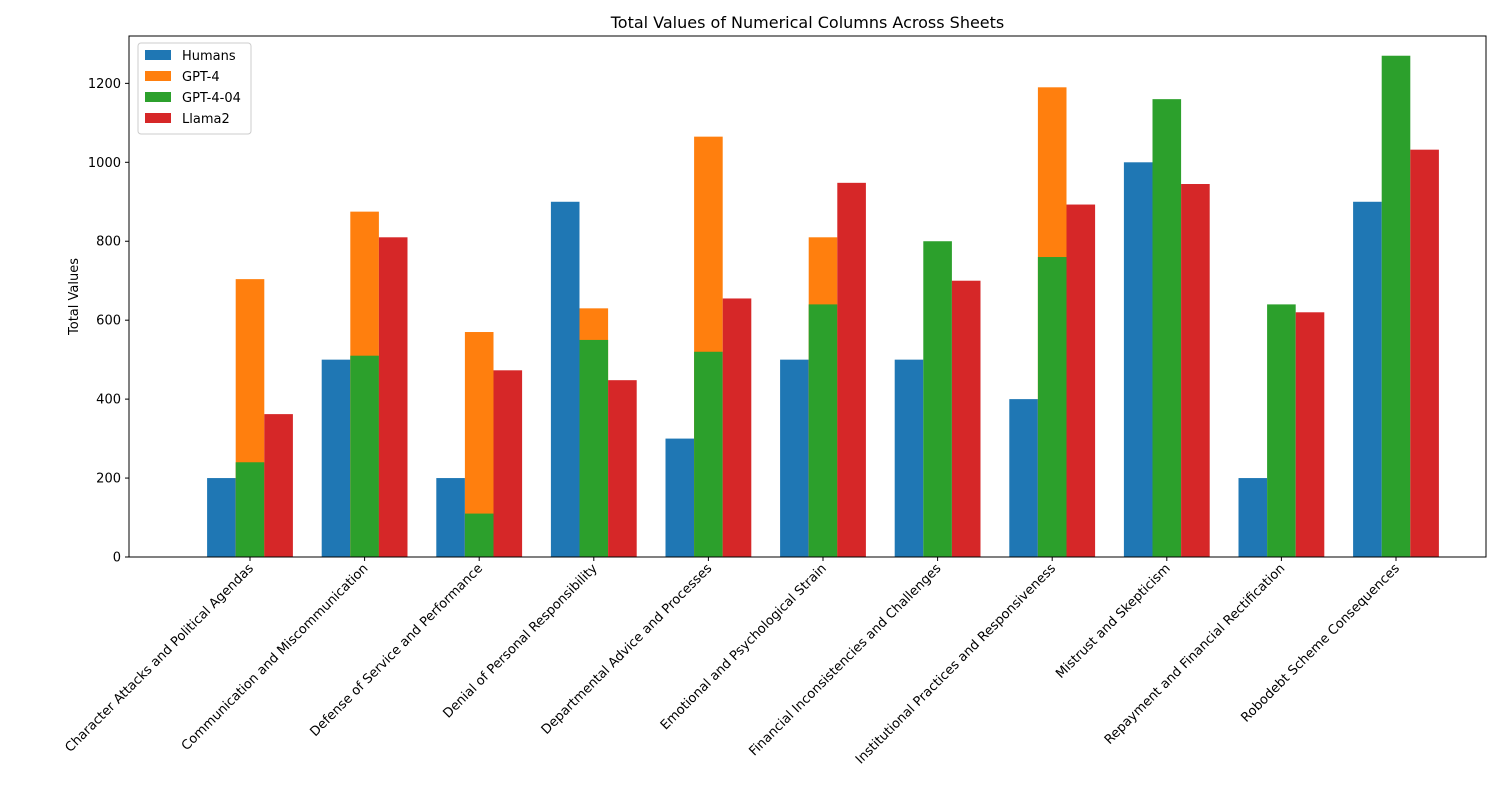 This screenshot has height=800, width=1500. Describe the element at coordinates (201, 77) in the screenshot. I see `legend-label-1: GPT-4` at that location.